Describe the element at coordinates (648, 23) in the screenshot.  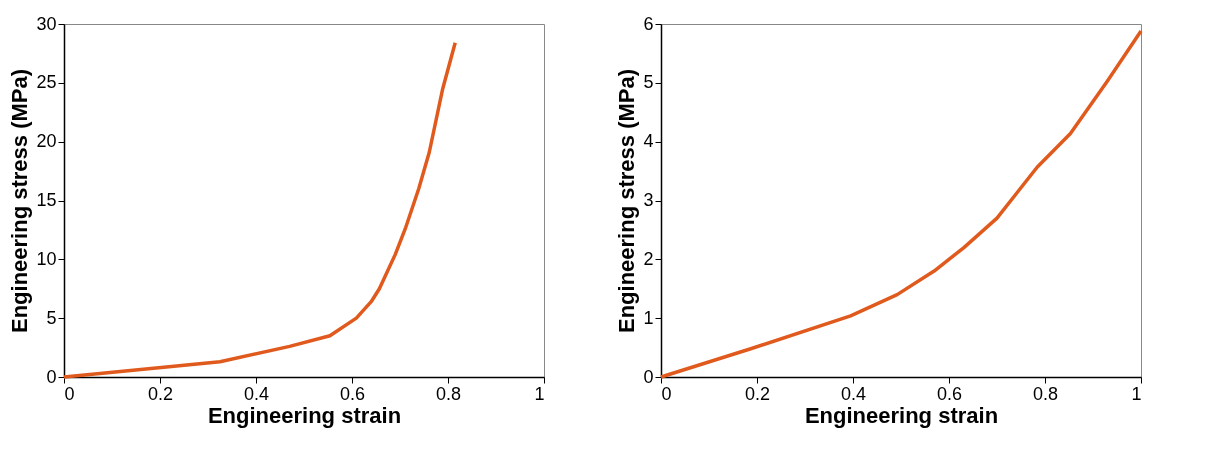
I see `y-tick-label: 6` at that location.